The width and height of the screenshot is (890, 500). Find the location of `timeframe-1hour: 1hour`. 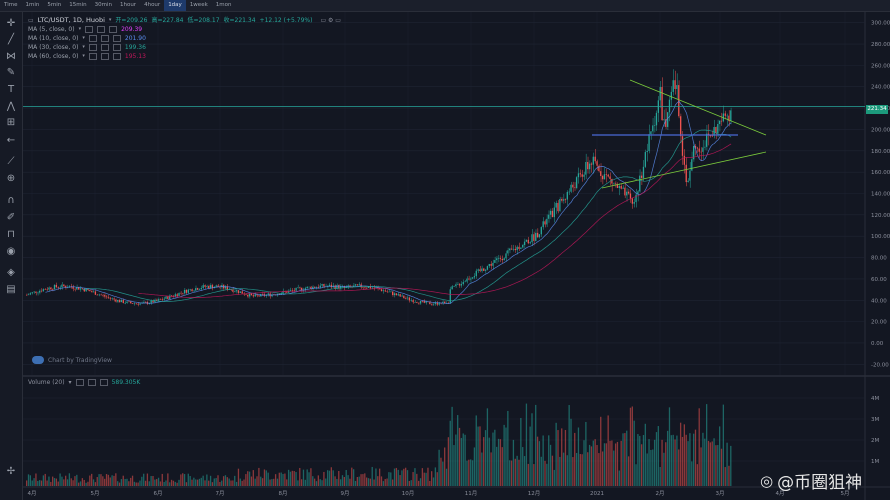

timeframe-1hour: 1hour is located at coordinates (128, 5).